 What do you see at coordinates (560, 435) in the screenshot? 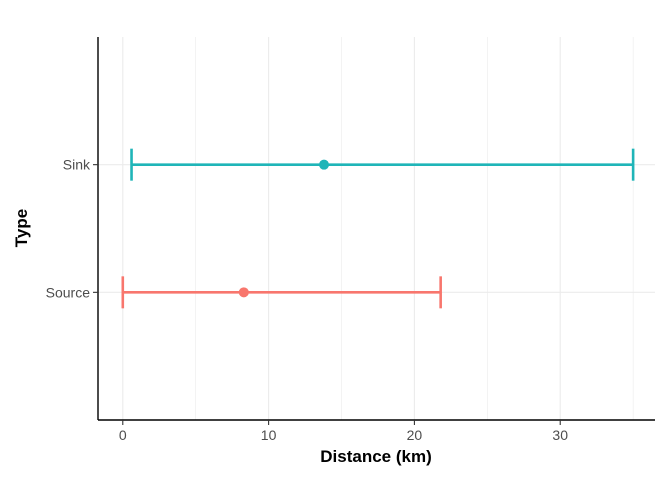
I see `x-tick-label: 30` at bounding box center [560, 435].